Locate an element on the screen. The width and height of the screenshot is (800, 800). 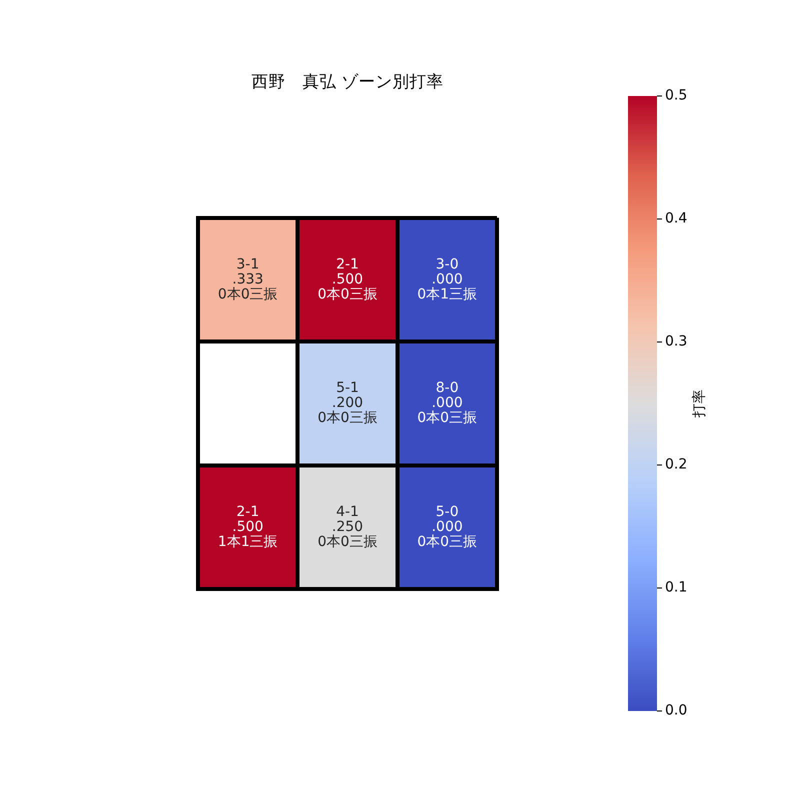
color-bar-label: 0.1 is located at coordinates (676, 588).